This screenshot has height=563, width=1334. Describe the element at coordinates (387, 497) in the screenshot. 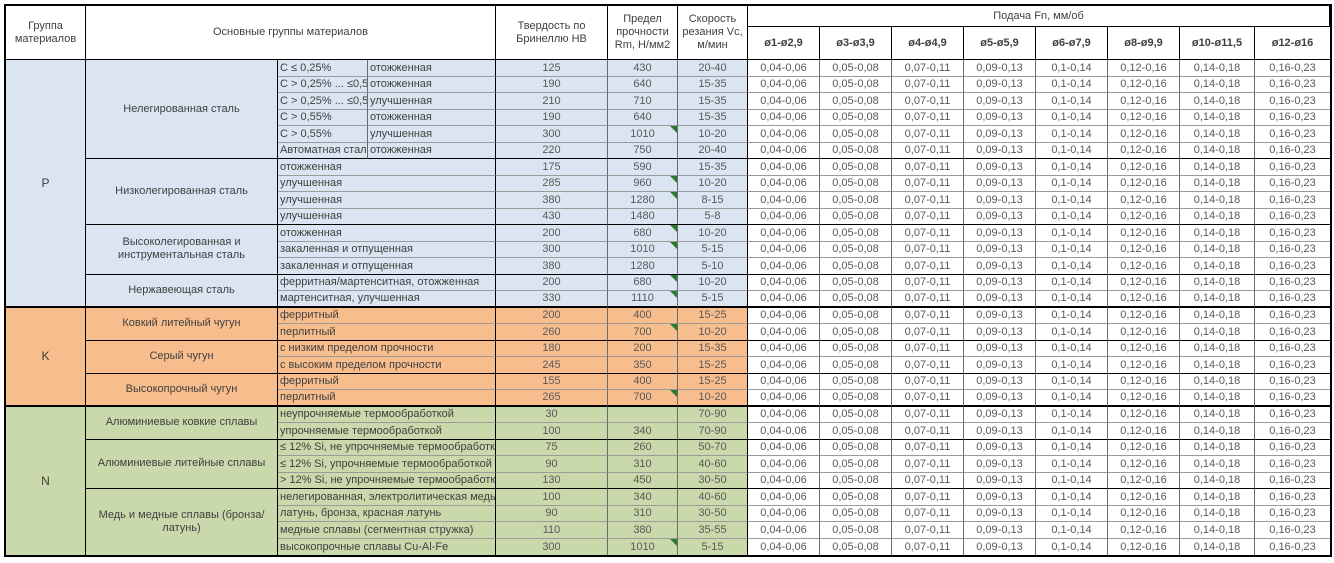

I see `description-cell: нелегированная, электролитическая медь` at that location.